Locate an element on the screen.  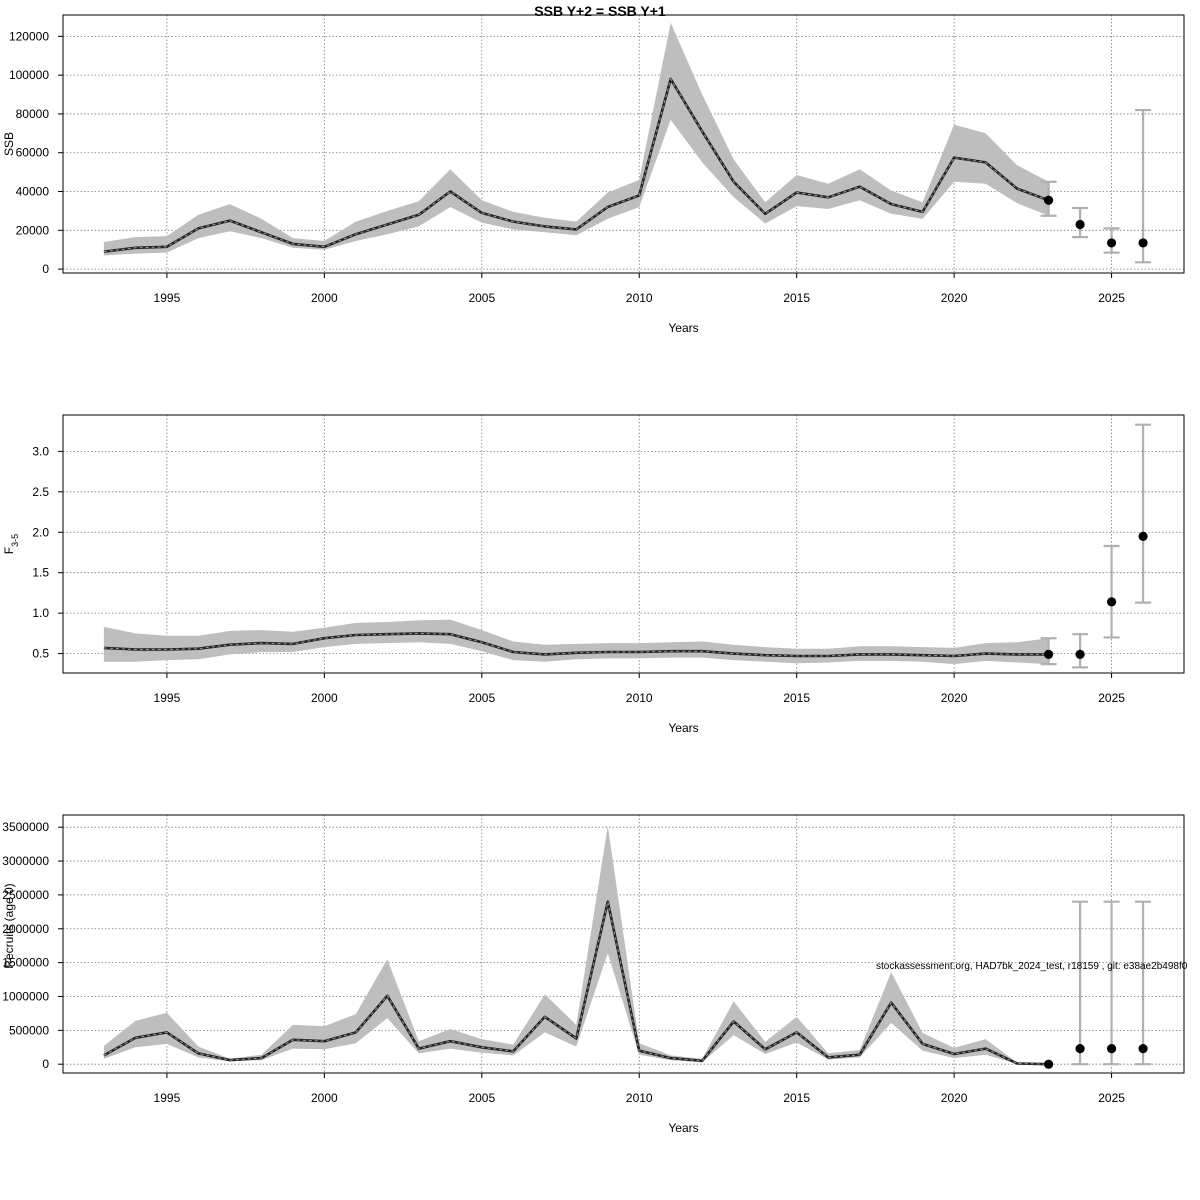
recruits-forecast-point-2026 is located at coordinates (1143, 1049).